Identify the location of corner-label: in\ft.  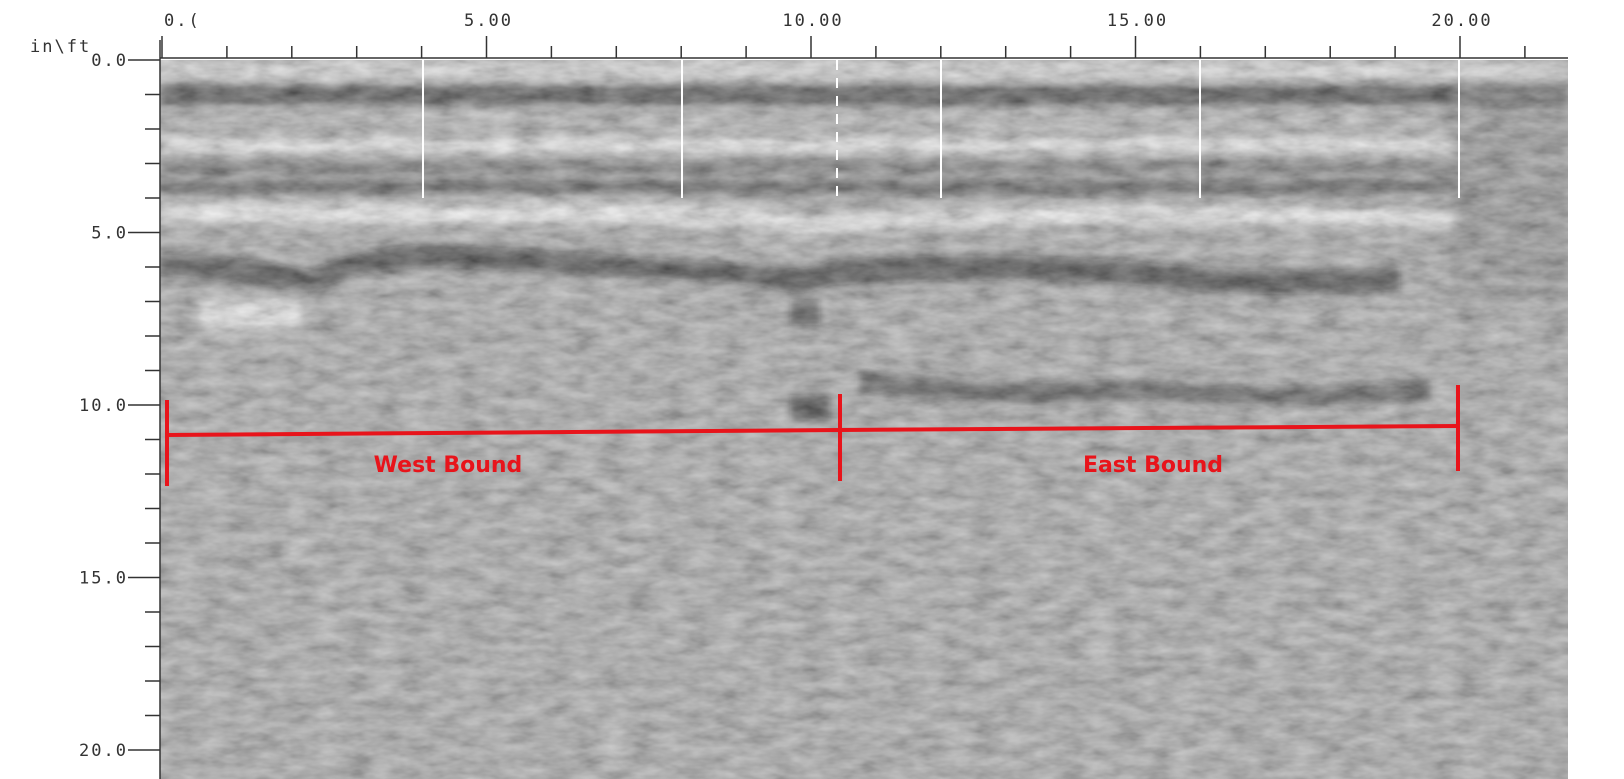
(60, 47).